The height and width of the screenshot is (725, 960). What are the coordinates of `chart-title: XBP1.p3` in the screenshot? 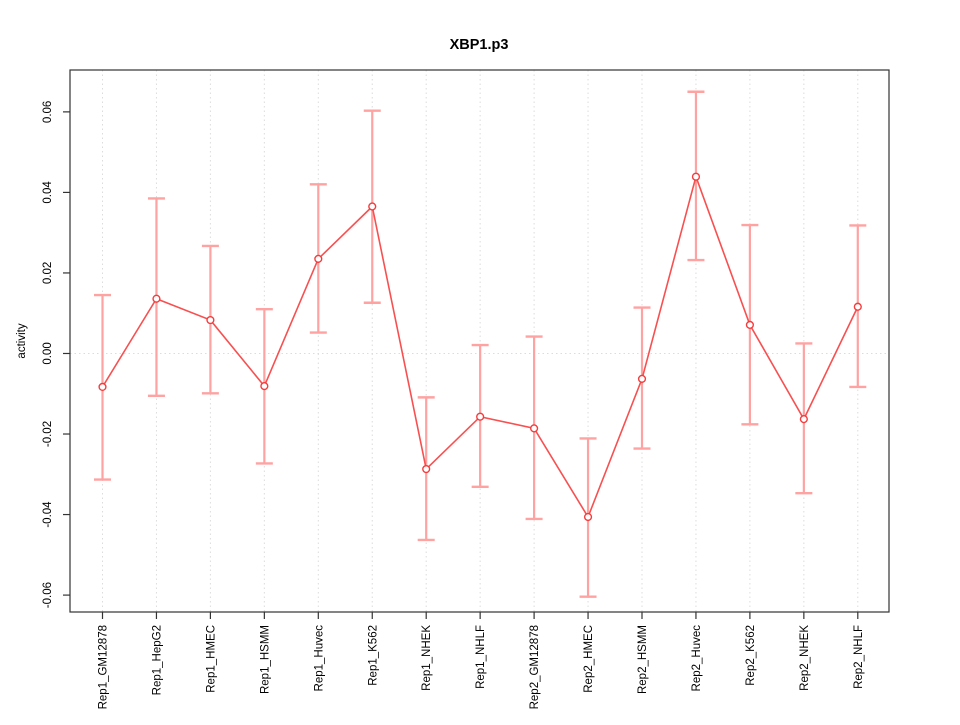 It's located at (479, 45).